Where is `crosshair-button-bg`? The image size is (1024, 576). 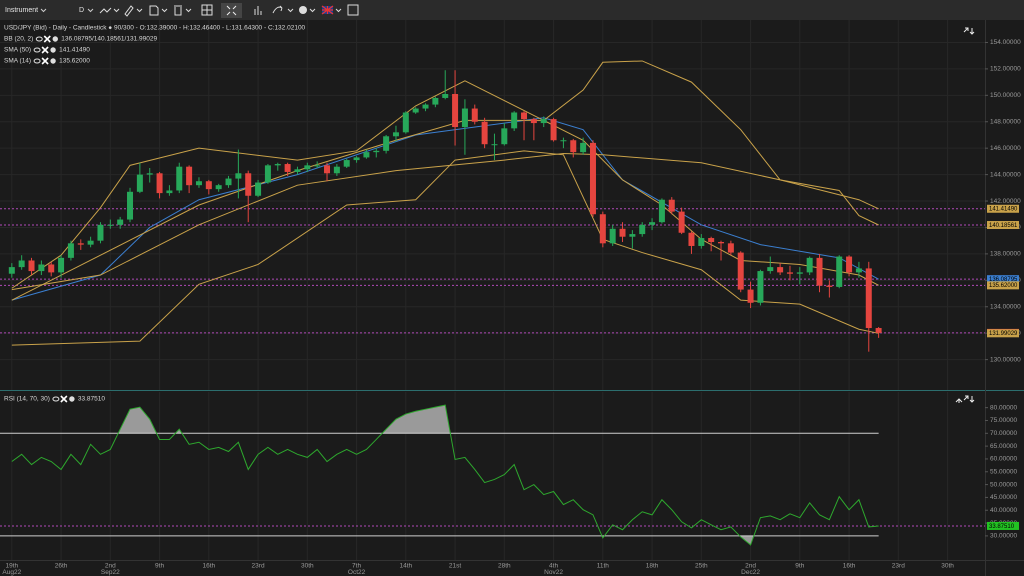
crosshair-button-bg is located at coordinates (231, 10).